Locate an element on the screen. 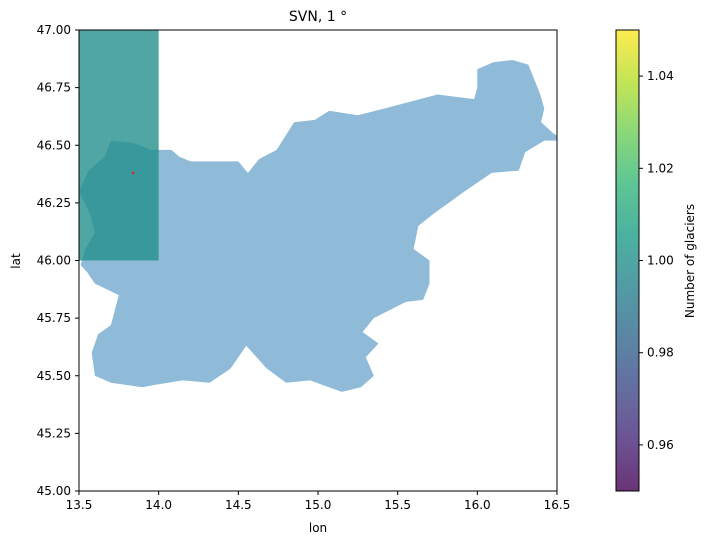 This screenshot has height=545, width=708. x-tick-label: 15.0 is located at coordinates (318, 505).